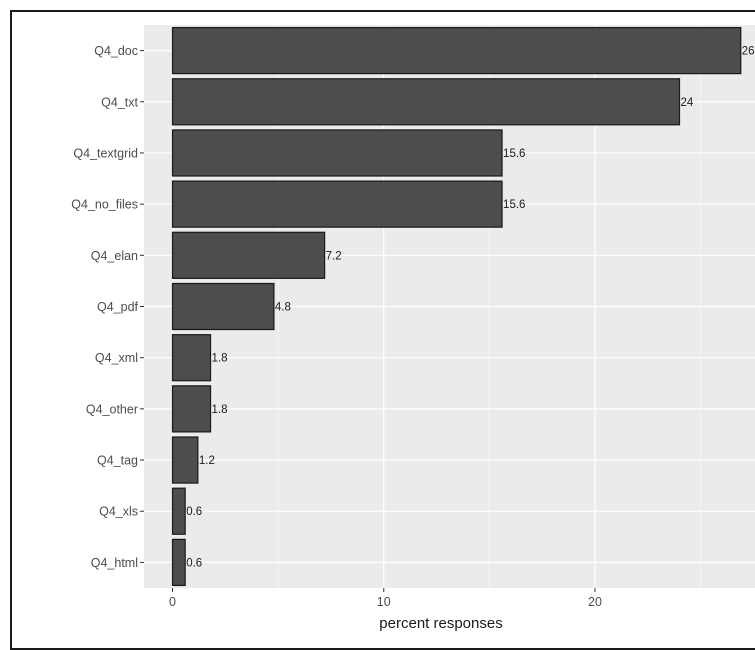 The image size is (755, 650). I want to click on y-tick-label: Q4_doc, so click(116, 51).